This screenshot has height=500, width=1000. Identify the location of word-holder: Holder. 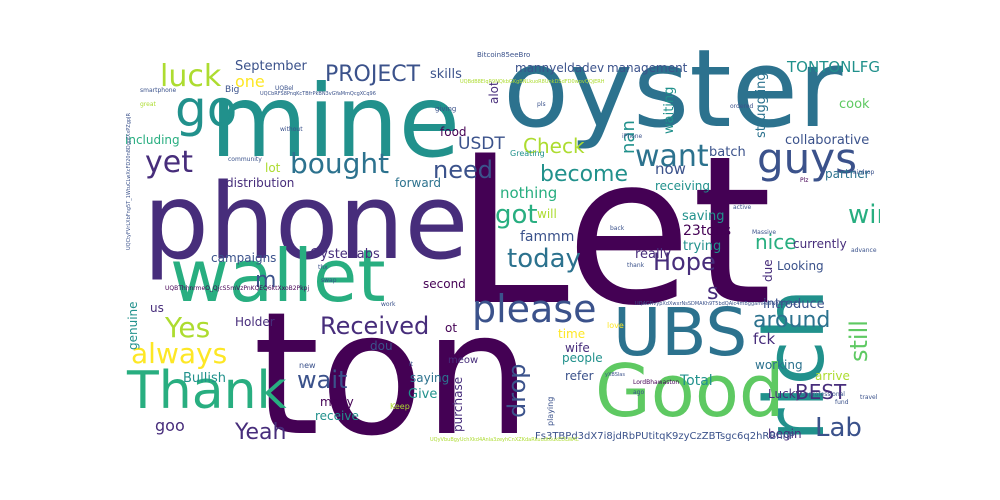
(255, 322).